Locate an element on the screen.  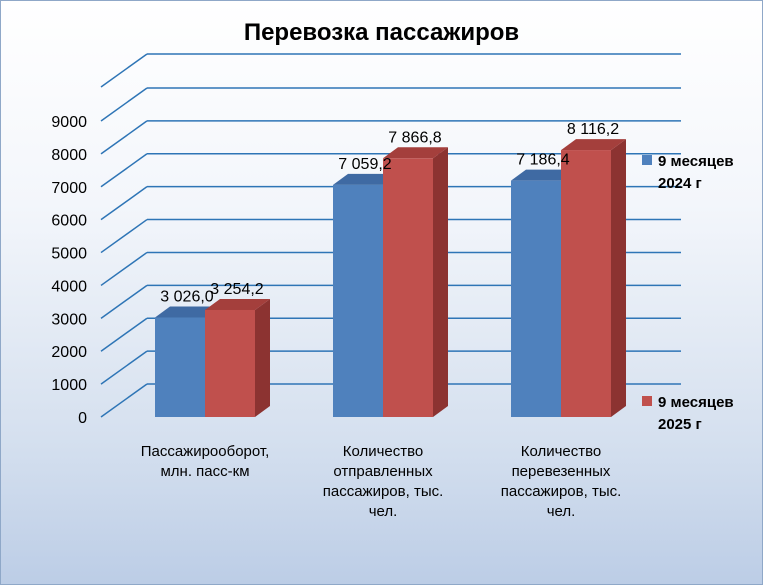
y-tick-label: 7000 is located at coordinates (69, 188).